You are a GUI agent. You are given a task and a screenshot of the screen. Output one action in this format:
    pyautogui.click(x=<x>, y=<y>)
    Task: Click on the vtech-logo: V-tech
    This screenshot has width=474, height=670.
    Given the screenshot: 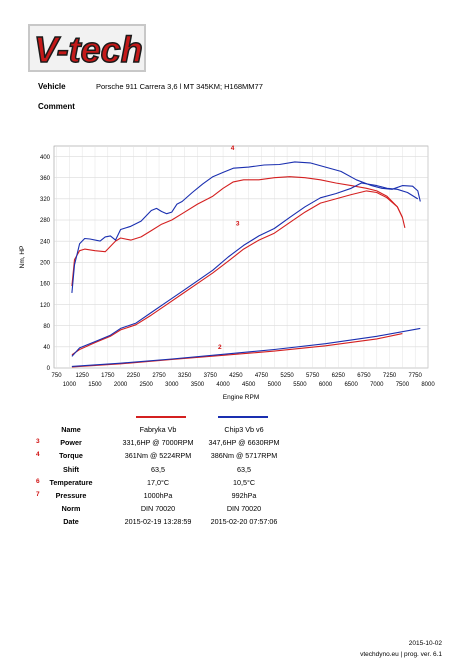 What is the action you would take?
    pyautogui.click(x=87, y=48)
    